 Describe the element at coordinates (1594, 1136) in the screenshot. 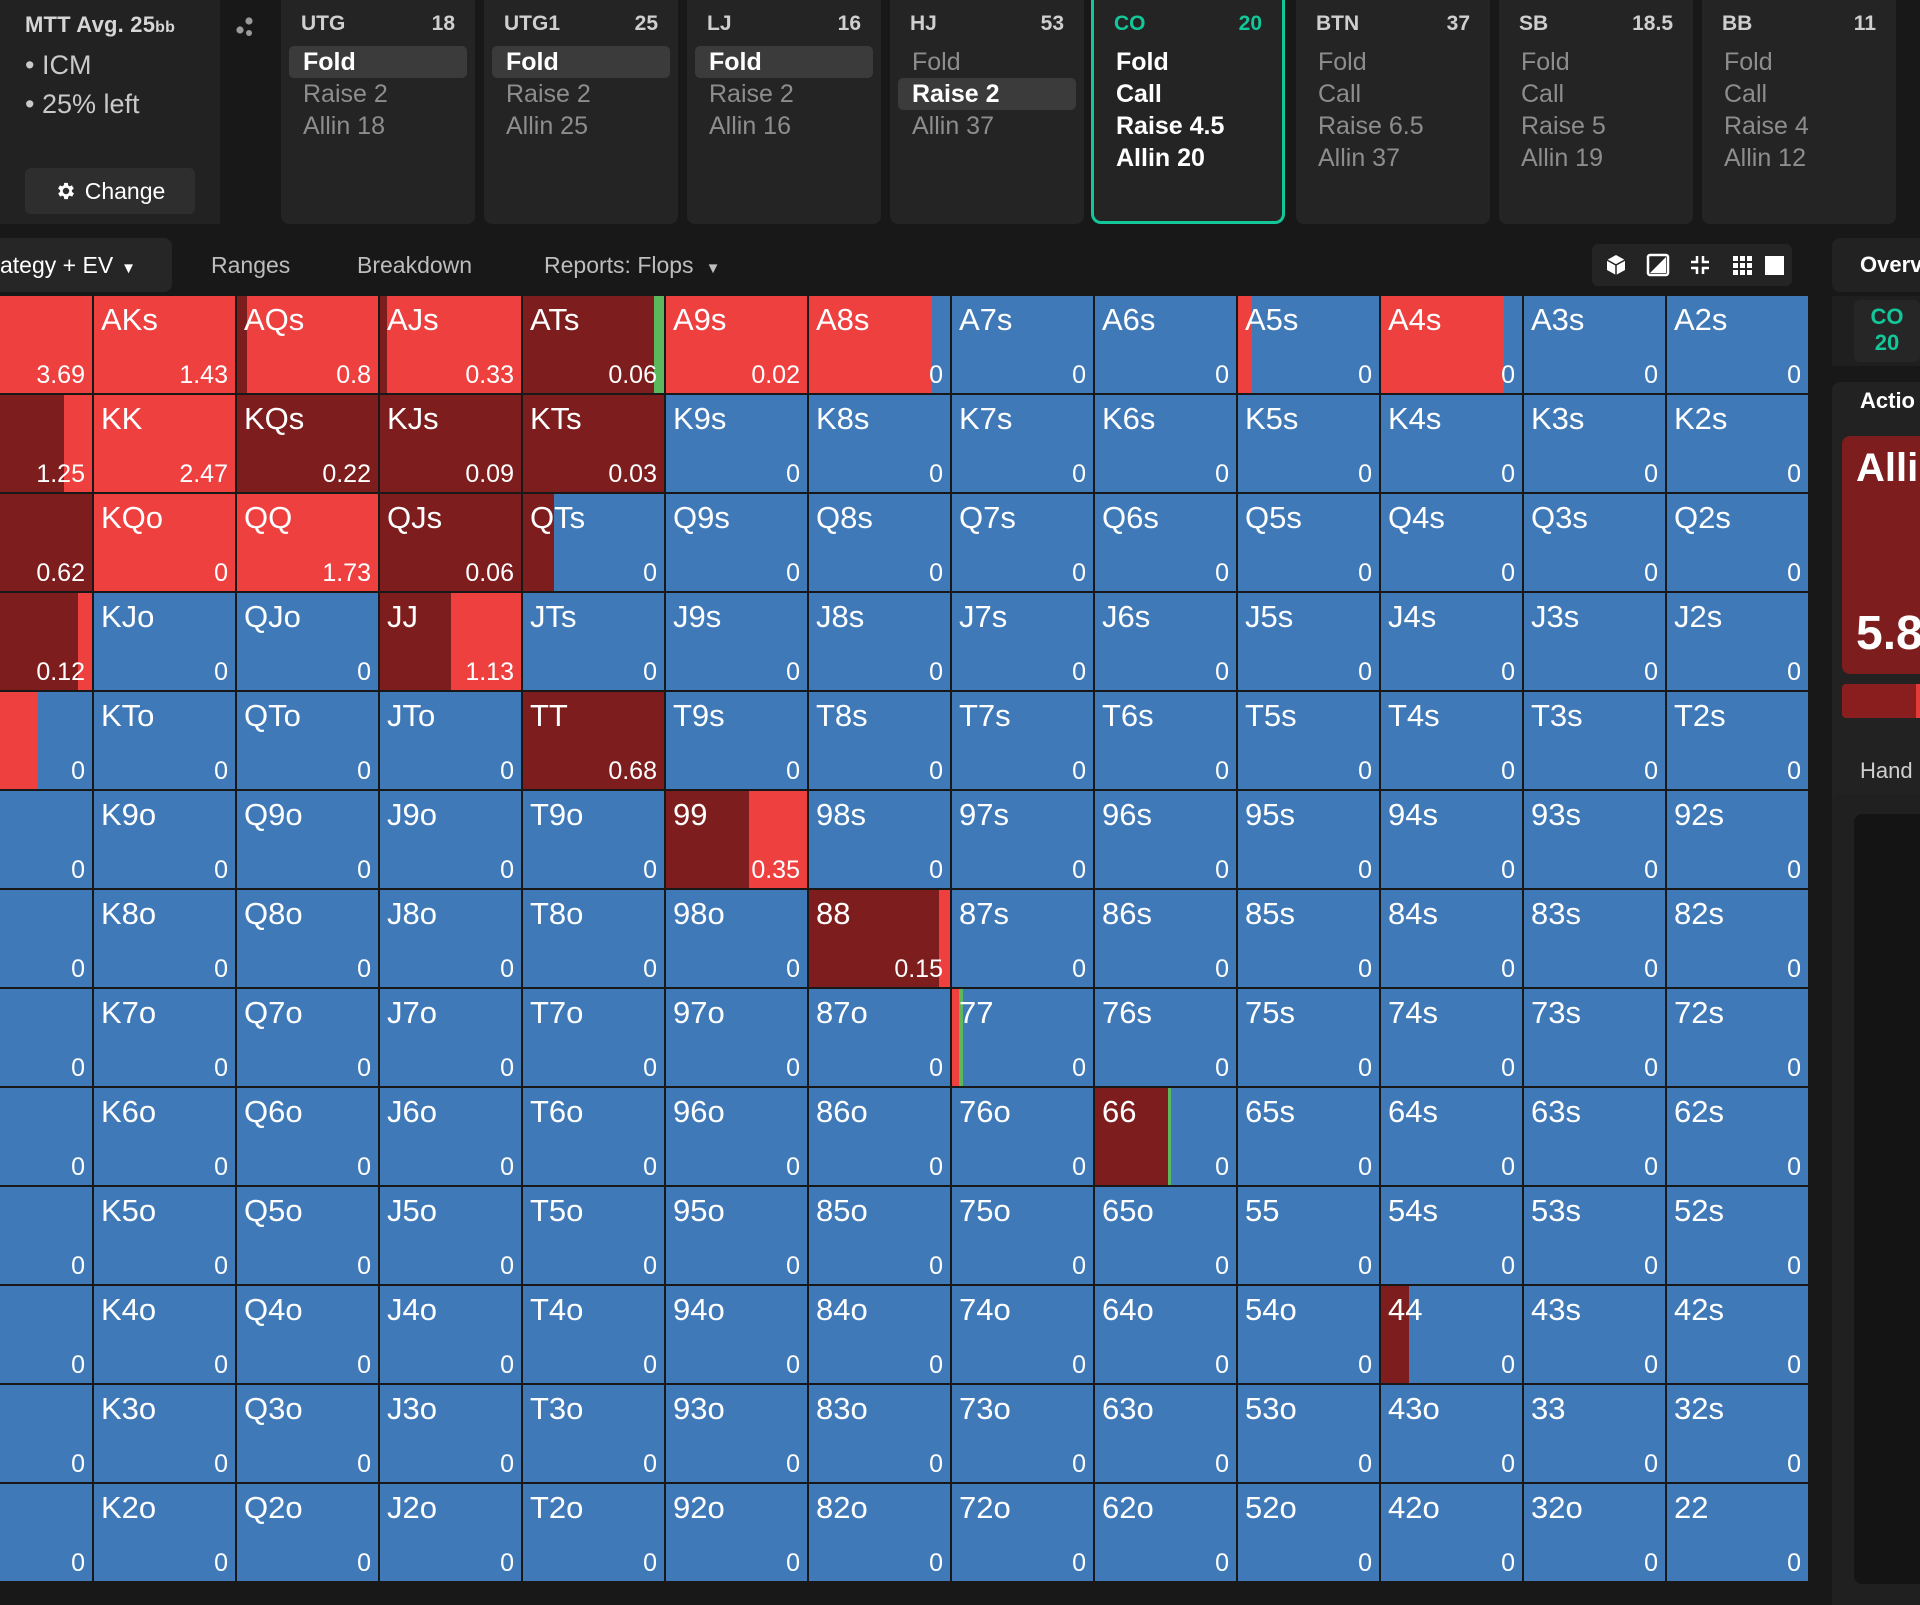

I see `hand-cell: 63s 0` at that location.